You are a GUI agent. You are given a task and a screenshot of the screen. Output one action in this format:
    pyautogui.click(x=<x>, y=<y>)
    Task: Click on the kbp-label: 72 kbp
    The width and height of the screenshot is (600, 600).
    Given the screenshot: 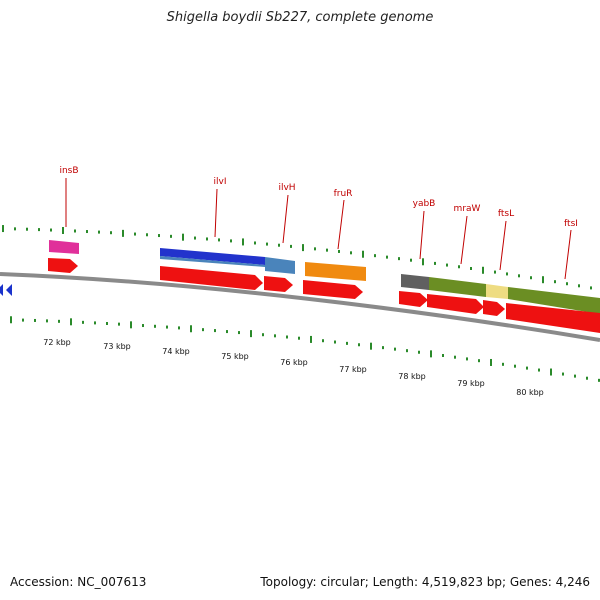 What is the action you would take?
    pyautogui.click(x=57, y=342)
    